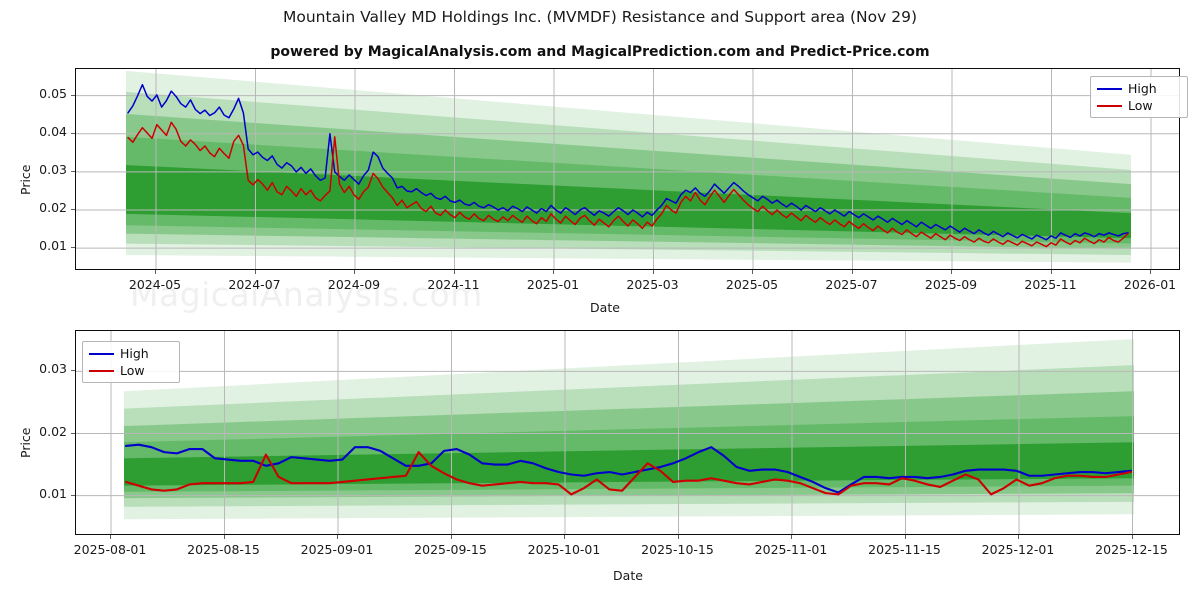 This screenshot has height=600, width=1200. What do you see at coordinates (752, 284) in the screenshot?
I see `x-axis-tick-label: 2025-05` at bounding box center [752, 284].